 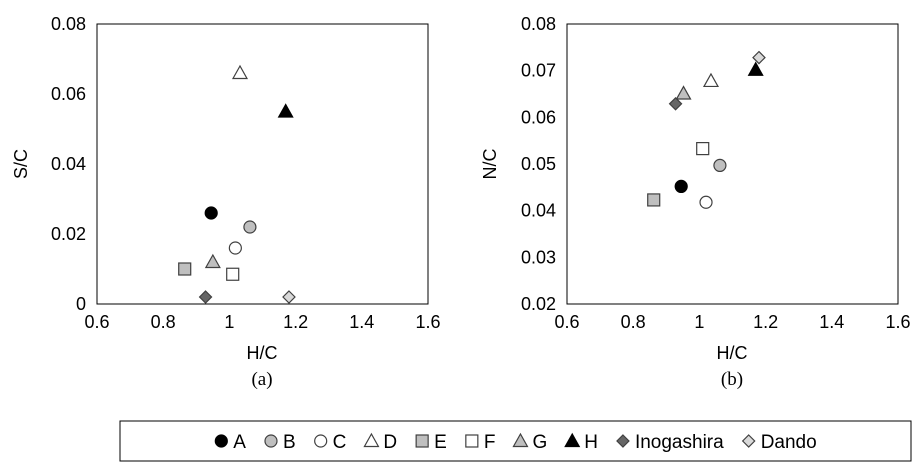 What do you see at coordinates (538, 117) in the screenshot?
I see `y-tick-label-b-4: 0.06` at bounding box center [538, 117].